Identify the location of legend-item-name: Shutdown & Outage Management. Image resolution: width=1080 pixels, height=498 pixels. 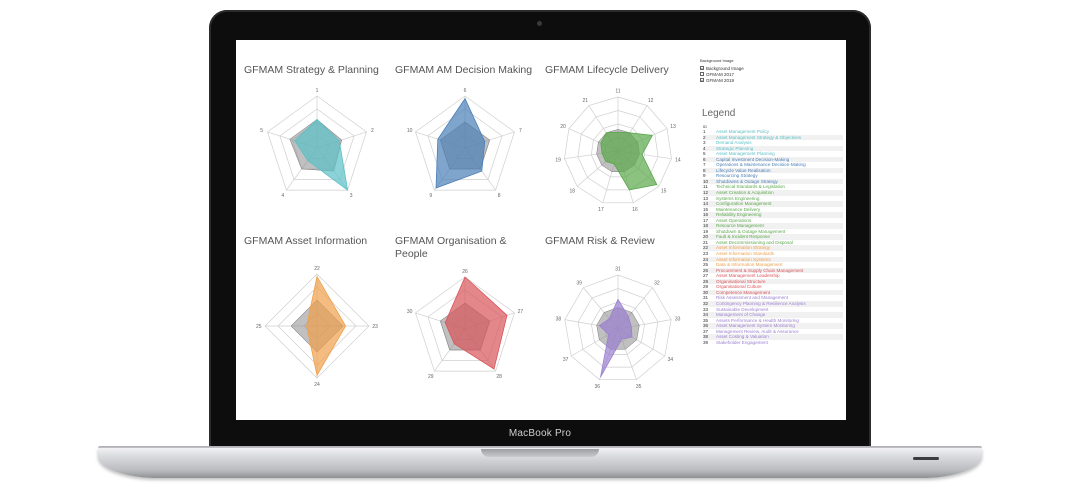
(751, 231).